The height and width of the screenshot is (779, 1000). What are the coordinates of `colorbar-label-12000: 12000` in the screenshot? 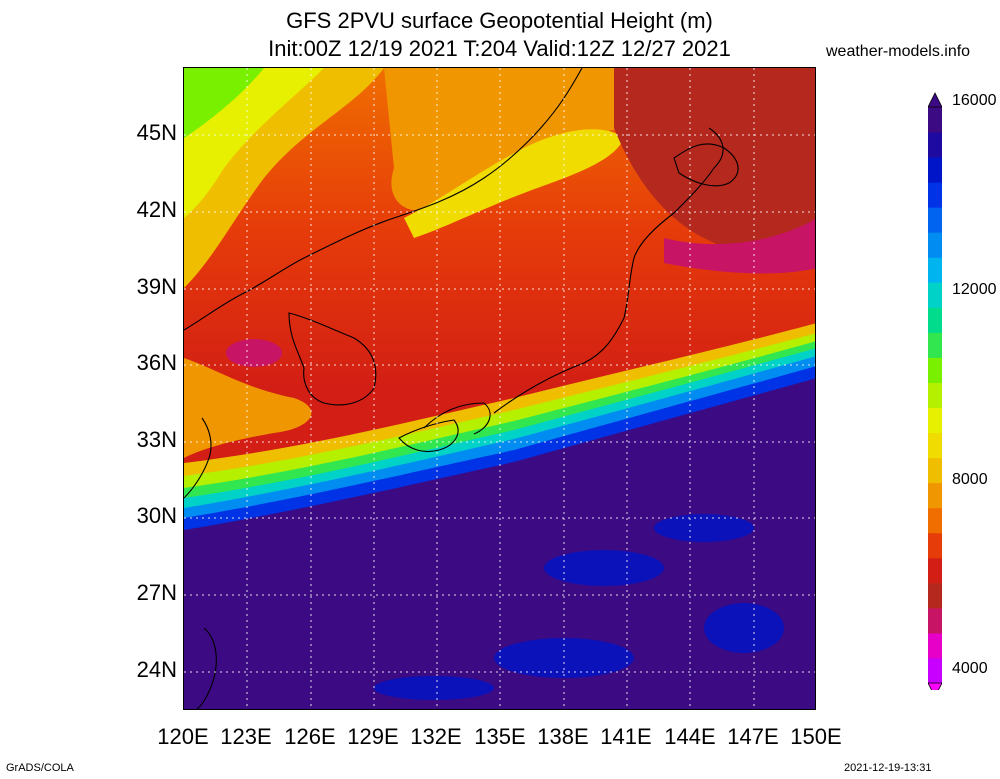 It's located at (974, 289).